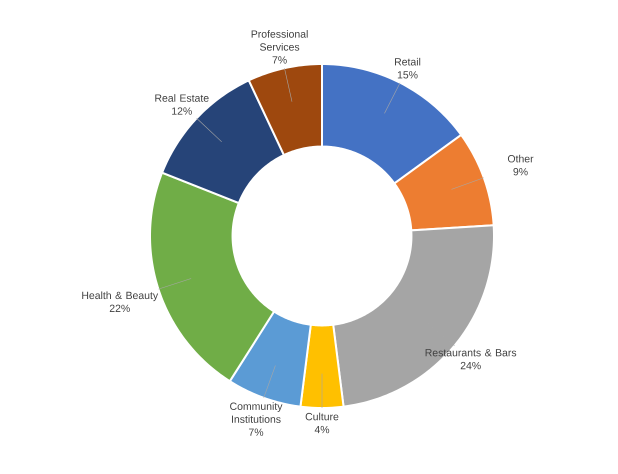 This screenshot has height=474, width=618. I want to click on data-label: 9%, so click(520, 172).